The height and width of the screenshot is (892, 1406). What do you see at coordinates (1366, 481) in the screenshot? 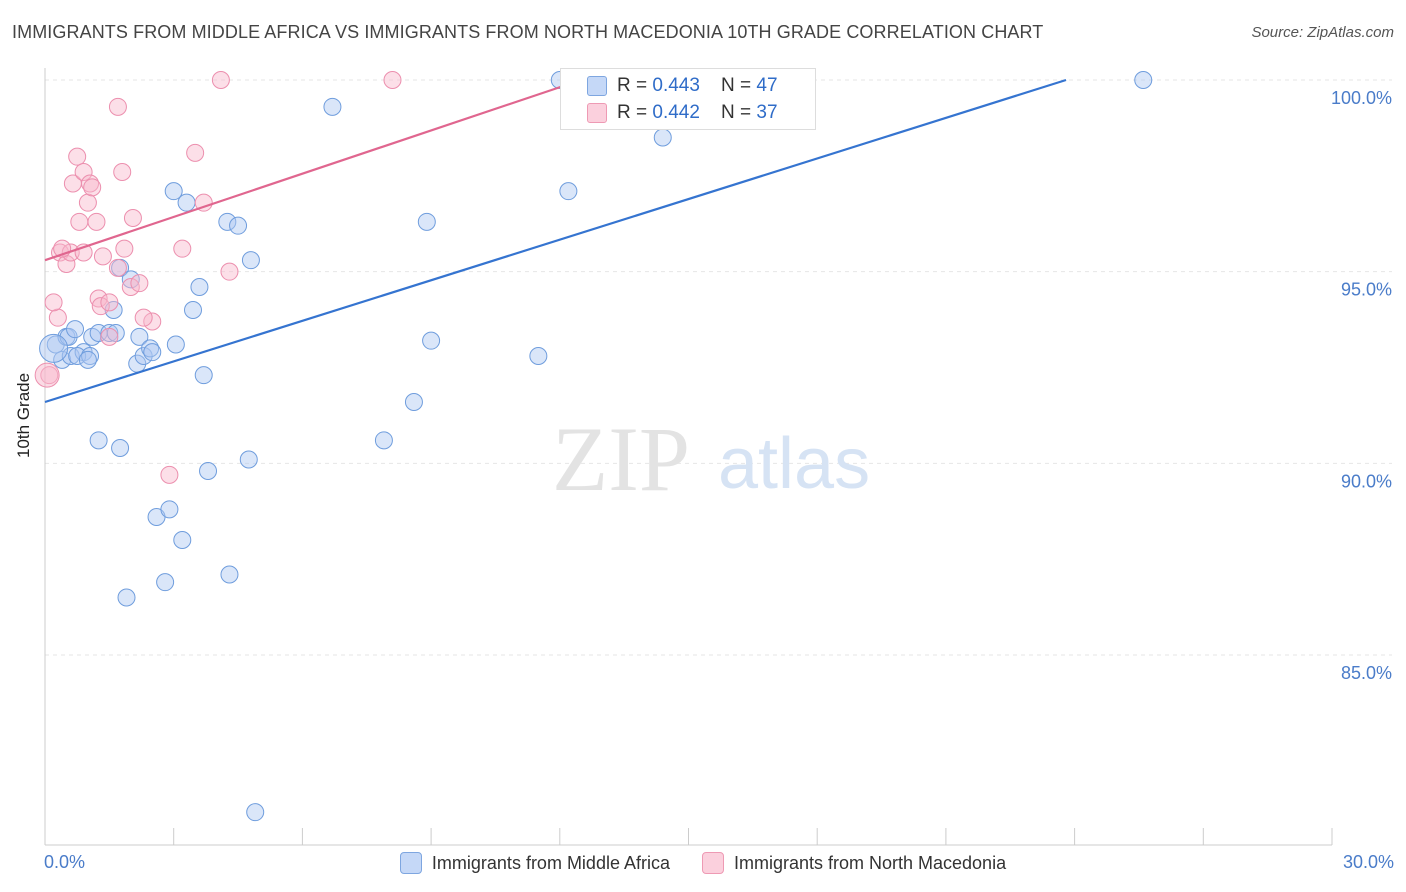
I see `y-tick-label: 90.0%` at bounding box center [1366, 481].